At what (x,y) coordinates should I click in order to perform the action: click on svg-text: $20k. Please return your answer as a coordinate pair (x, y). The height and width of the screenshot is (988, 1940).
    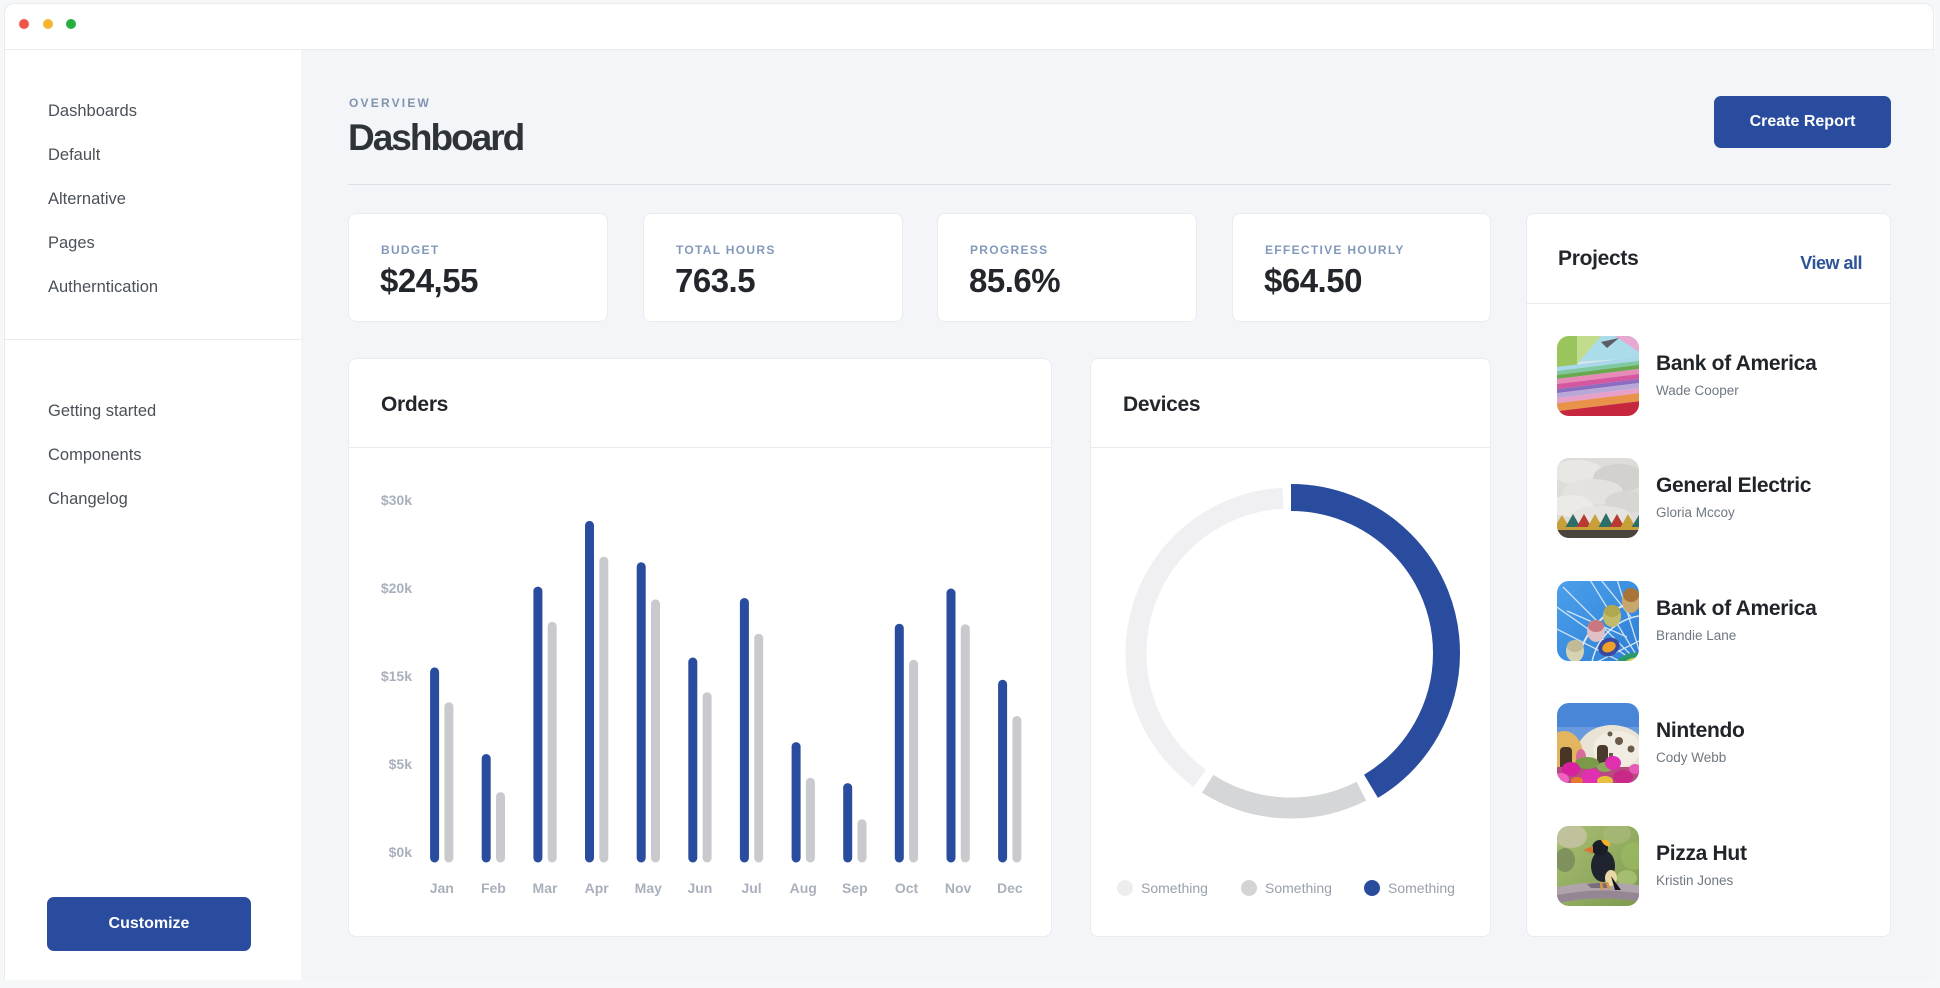
    Looking at the image, I should click on (396, 588).